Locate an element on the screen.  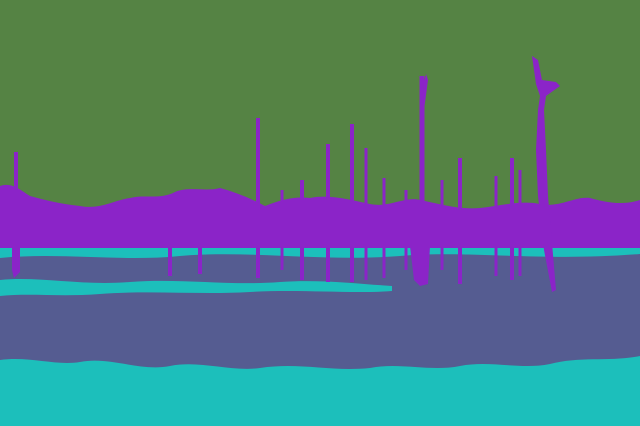
vegetation-base-region is located at coordinates (320, 246).